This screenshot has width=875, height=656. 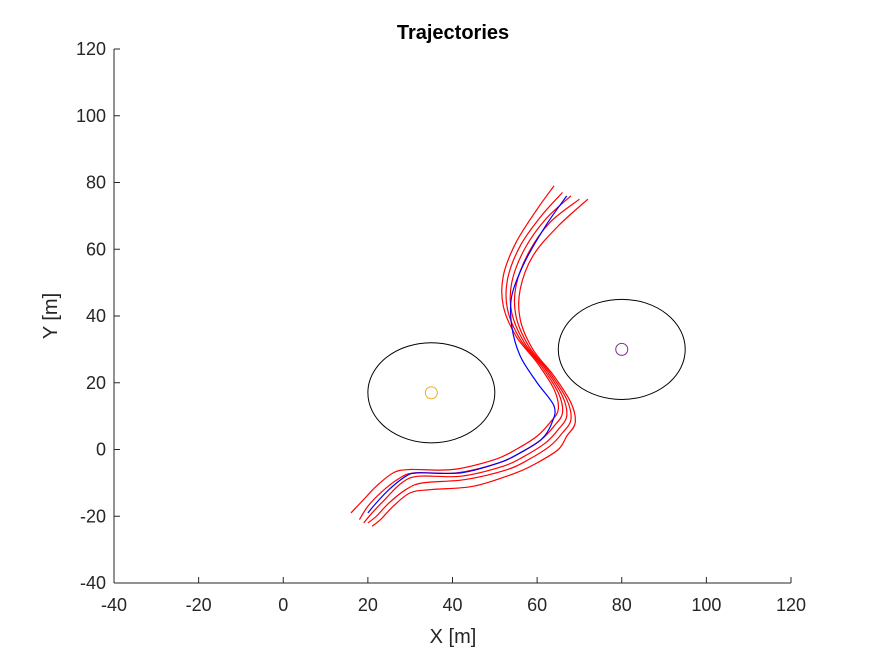 I want to click on x-tick-label: 0, so click(x=283, y=605).